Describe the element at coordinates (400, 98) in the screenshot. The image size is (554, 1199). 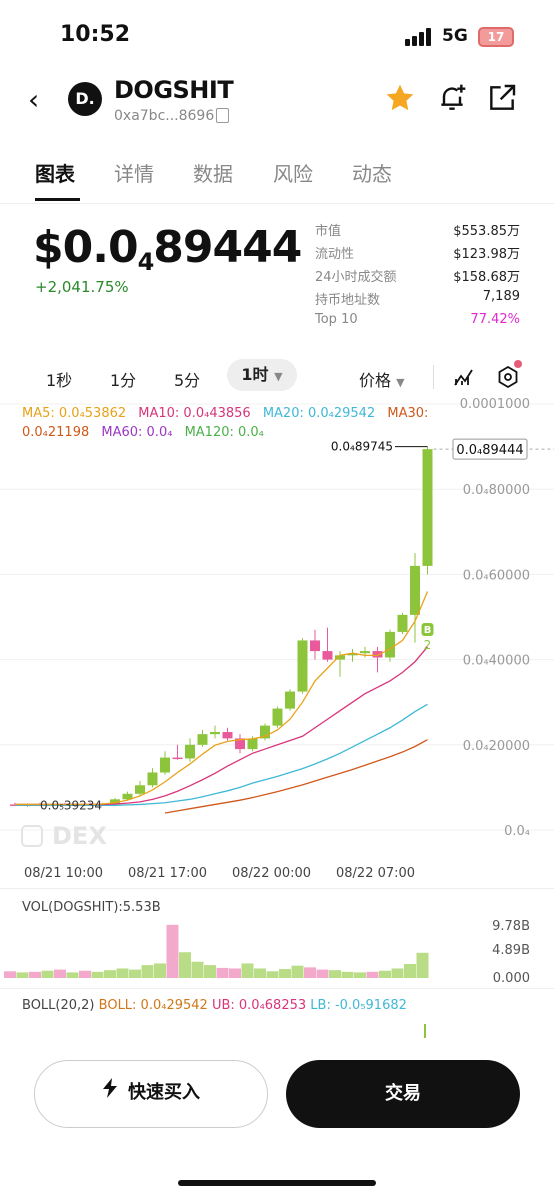
I see `star-icon` at that location.